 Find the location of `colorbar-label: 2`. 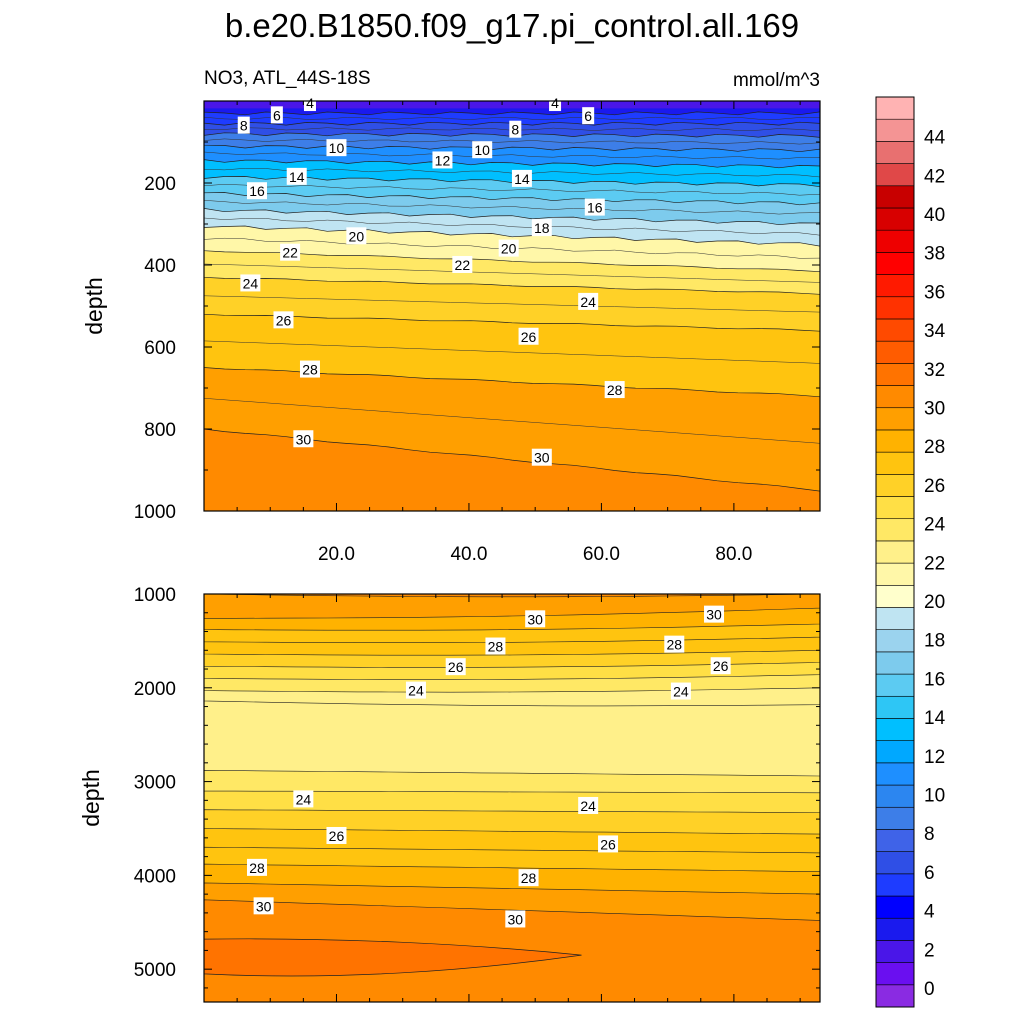

colorbar-label: 2 is located at coordinates (929, 950).